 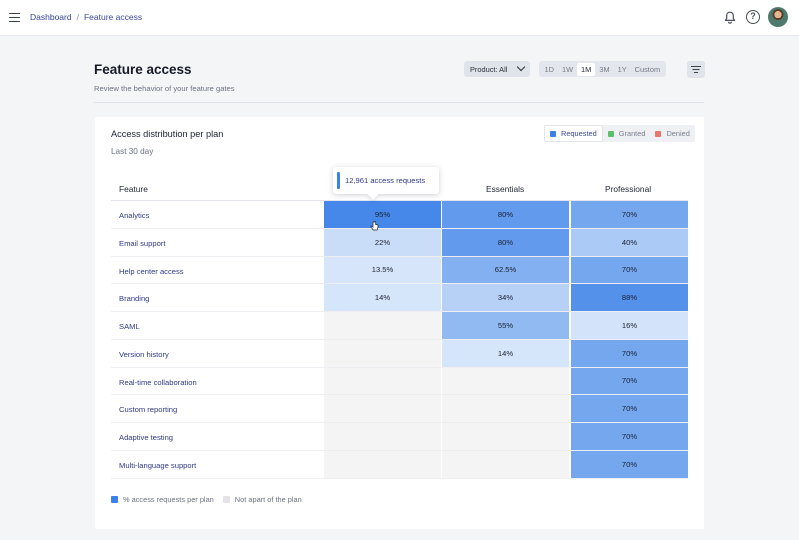 I want to click on heat-cell: 16%, so click(x=629, y=325).